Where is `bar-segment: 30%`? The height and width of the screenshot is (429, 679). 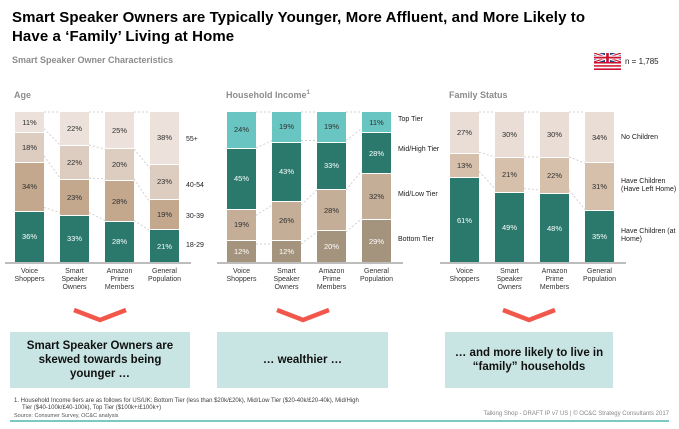 bar-segment: 30% is located at coordinates (509, 135).